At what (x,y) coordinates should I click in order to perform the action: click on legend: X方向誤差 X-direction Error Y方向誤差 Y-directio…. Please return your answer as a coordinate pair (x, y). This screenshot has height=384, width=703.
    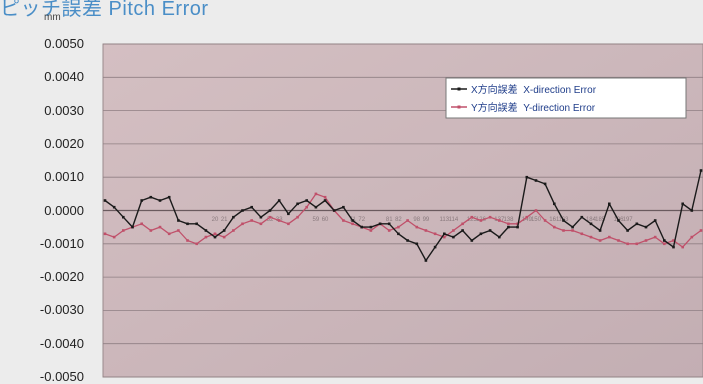
    Looking at the image, I should click on (566, 98).